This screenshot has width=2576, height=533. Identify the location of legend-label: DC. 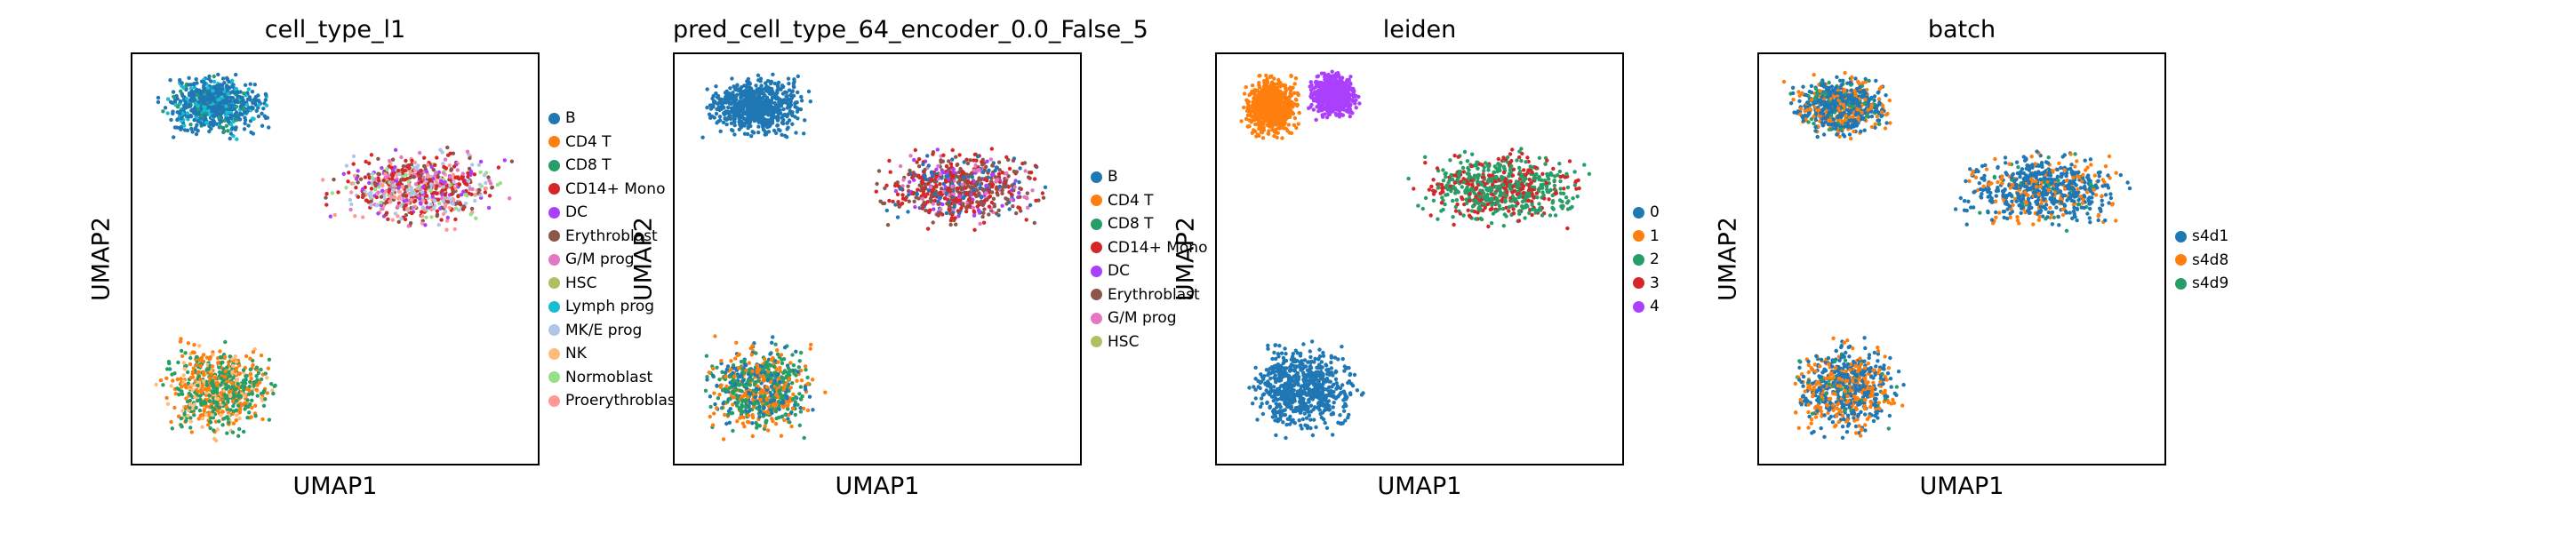
(1119, 271).